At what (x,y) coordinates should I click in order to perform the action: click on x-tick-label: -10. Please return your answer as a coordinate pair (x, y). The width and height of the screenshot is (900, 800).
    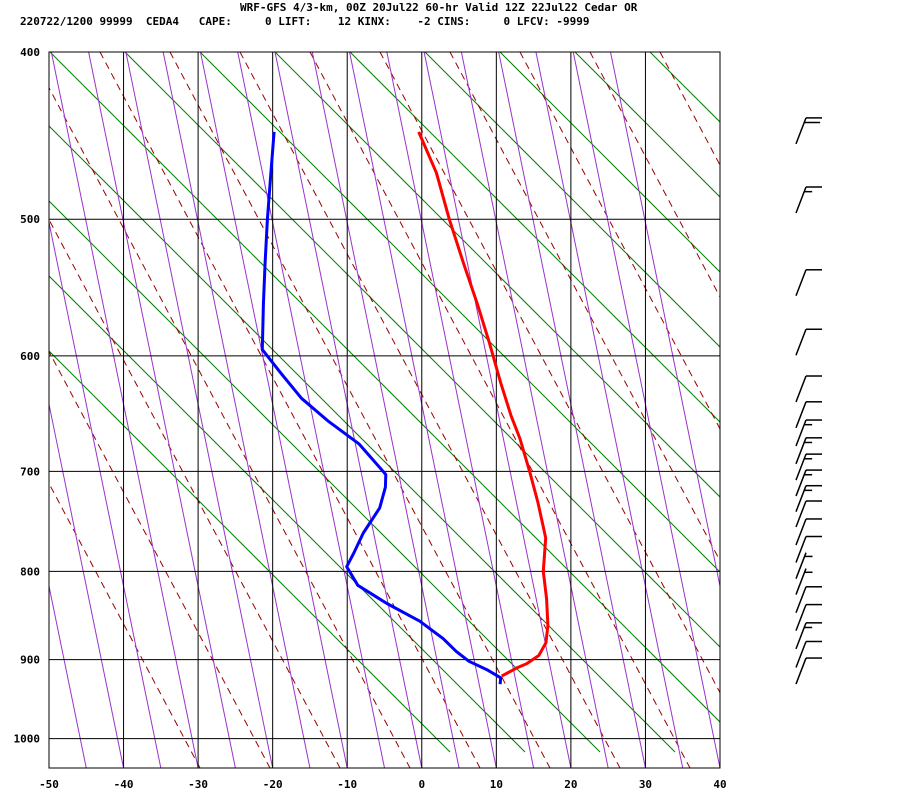
    Looking at the image, I should click on (347, 784).